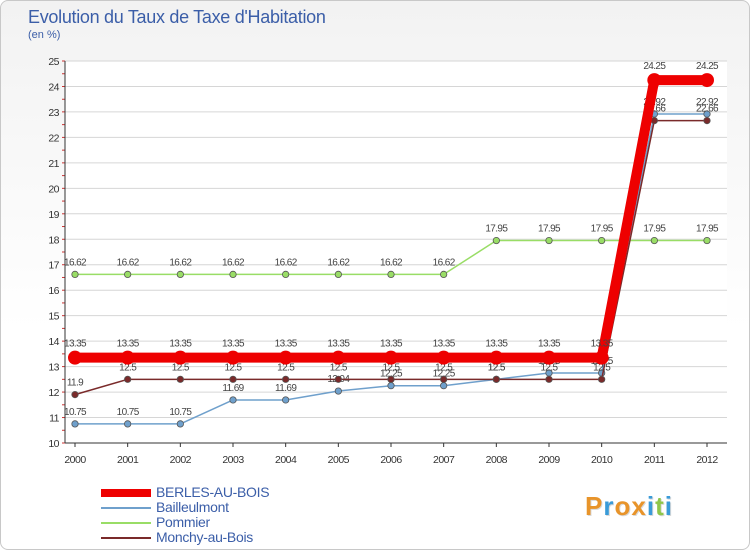  Describe the element at coordinates (707, 109) in the screenshot. I see `data-label: 22.66` at that location.